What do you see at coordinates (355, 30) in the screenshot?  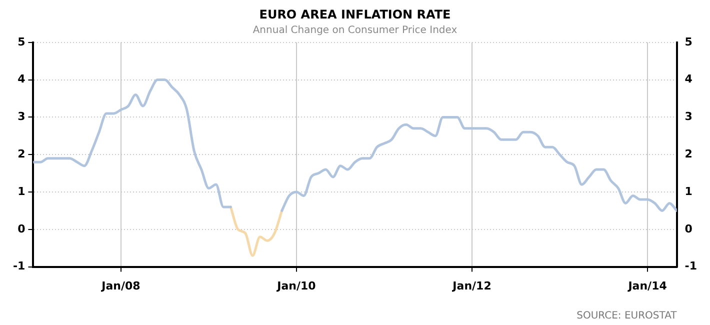 I see `chart-subtitle: Annual Change on Consumer Price Index` at bounding box center [355, 30].